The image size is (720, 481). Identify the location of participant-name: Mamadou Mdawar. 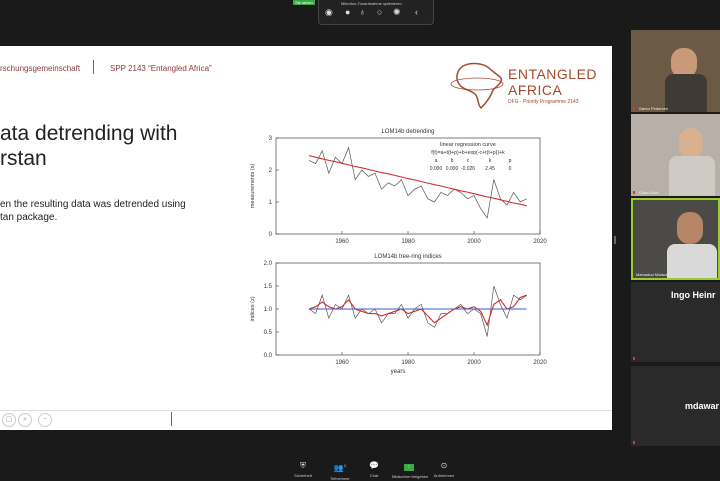
(653, 274).